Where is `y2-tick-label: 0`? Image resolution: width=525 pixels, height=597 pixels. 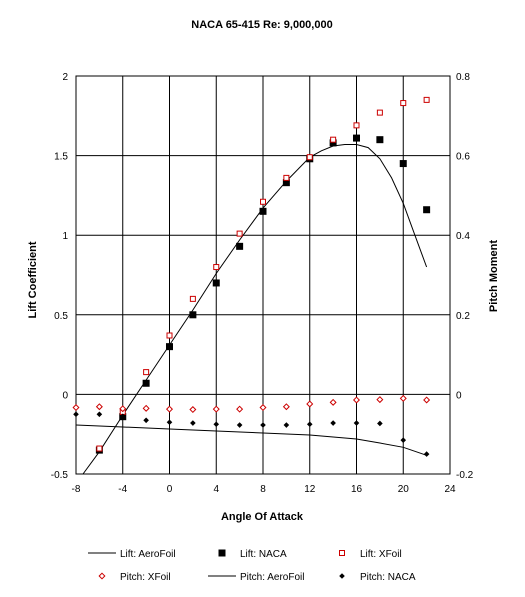
y2-tick-label: 0 is located at coordinates (459, 395).